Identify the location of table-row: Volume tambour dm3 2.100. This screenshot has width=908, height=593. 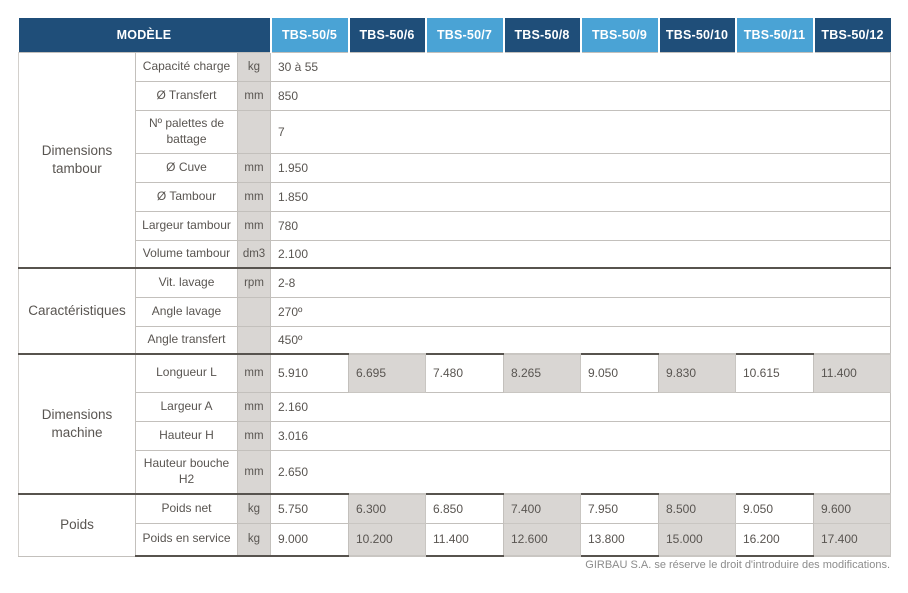
(455, 254).